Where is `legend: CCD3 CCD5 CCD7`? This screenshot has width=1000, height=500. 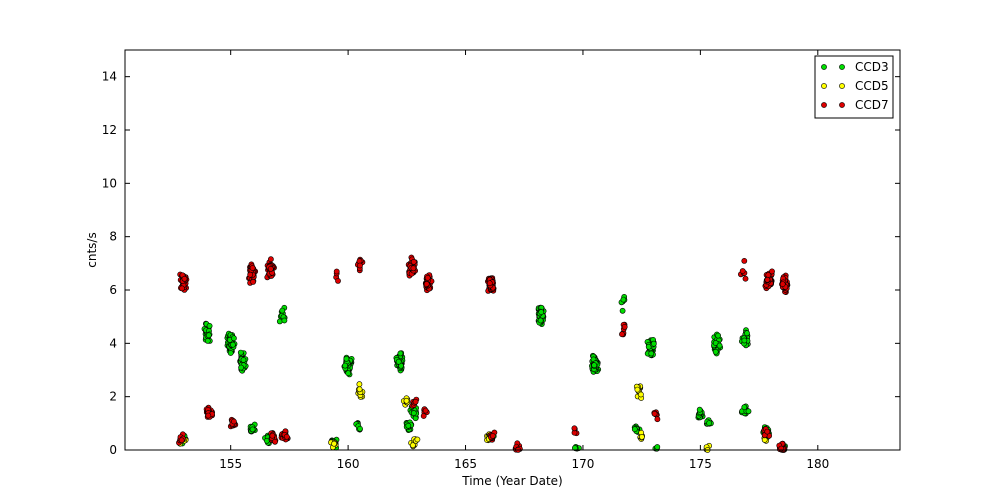 legend: CCD3 CCD5 CCD7 is located at coordinates (854, 87).